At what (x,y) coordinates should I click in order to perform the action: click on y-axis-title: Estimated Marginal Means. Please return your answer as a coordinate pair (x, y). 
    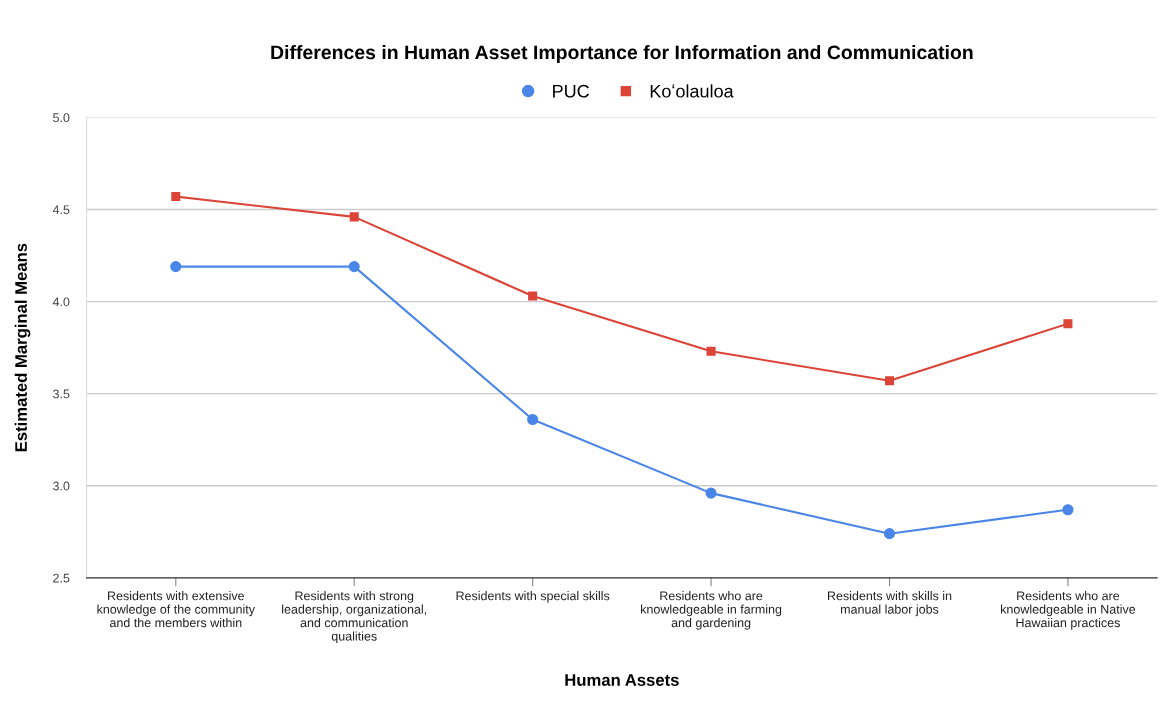
    Looking at the image, I should click on (22, 347).